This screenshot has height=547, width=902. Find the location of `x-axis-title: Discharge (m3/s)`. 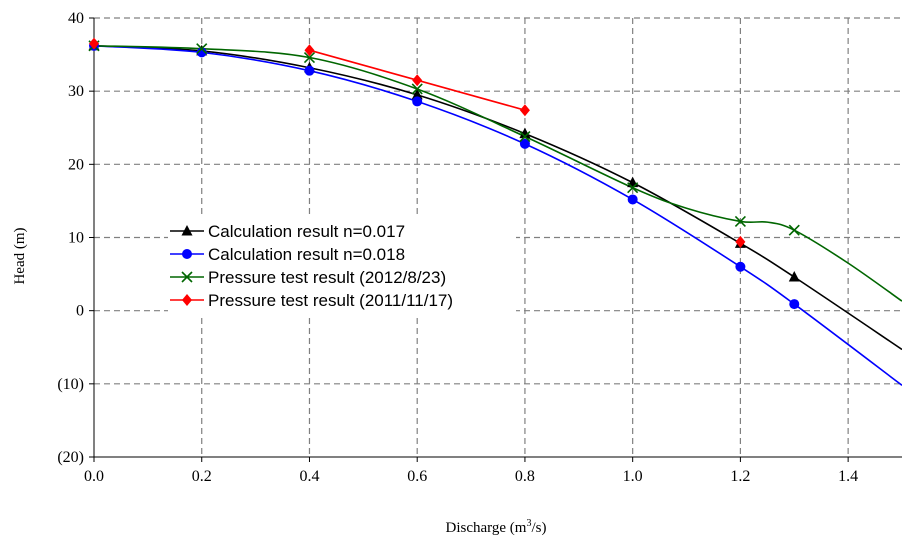

x-axis-title: Discharge (m3/s) is located at coordinates (496, 527).